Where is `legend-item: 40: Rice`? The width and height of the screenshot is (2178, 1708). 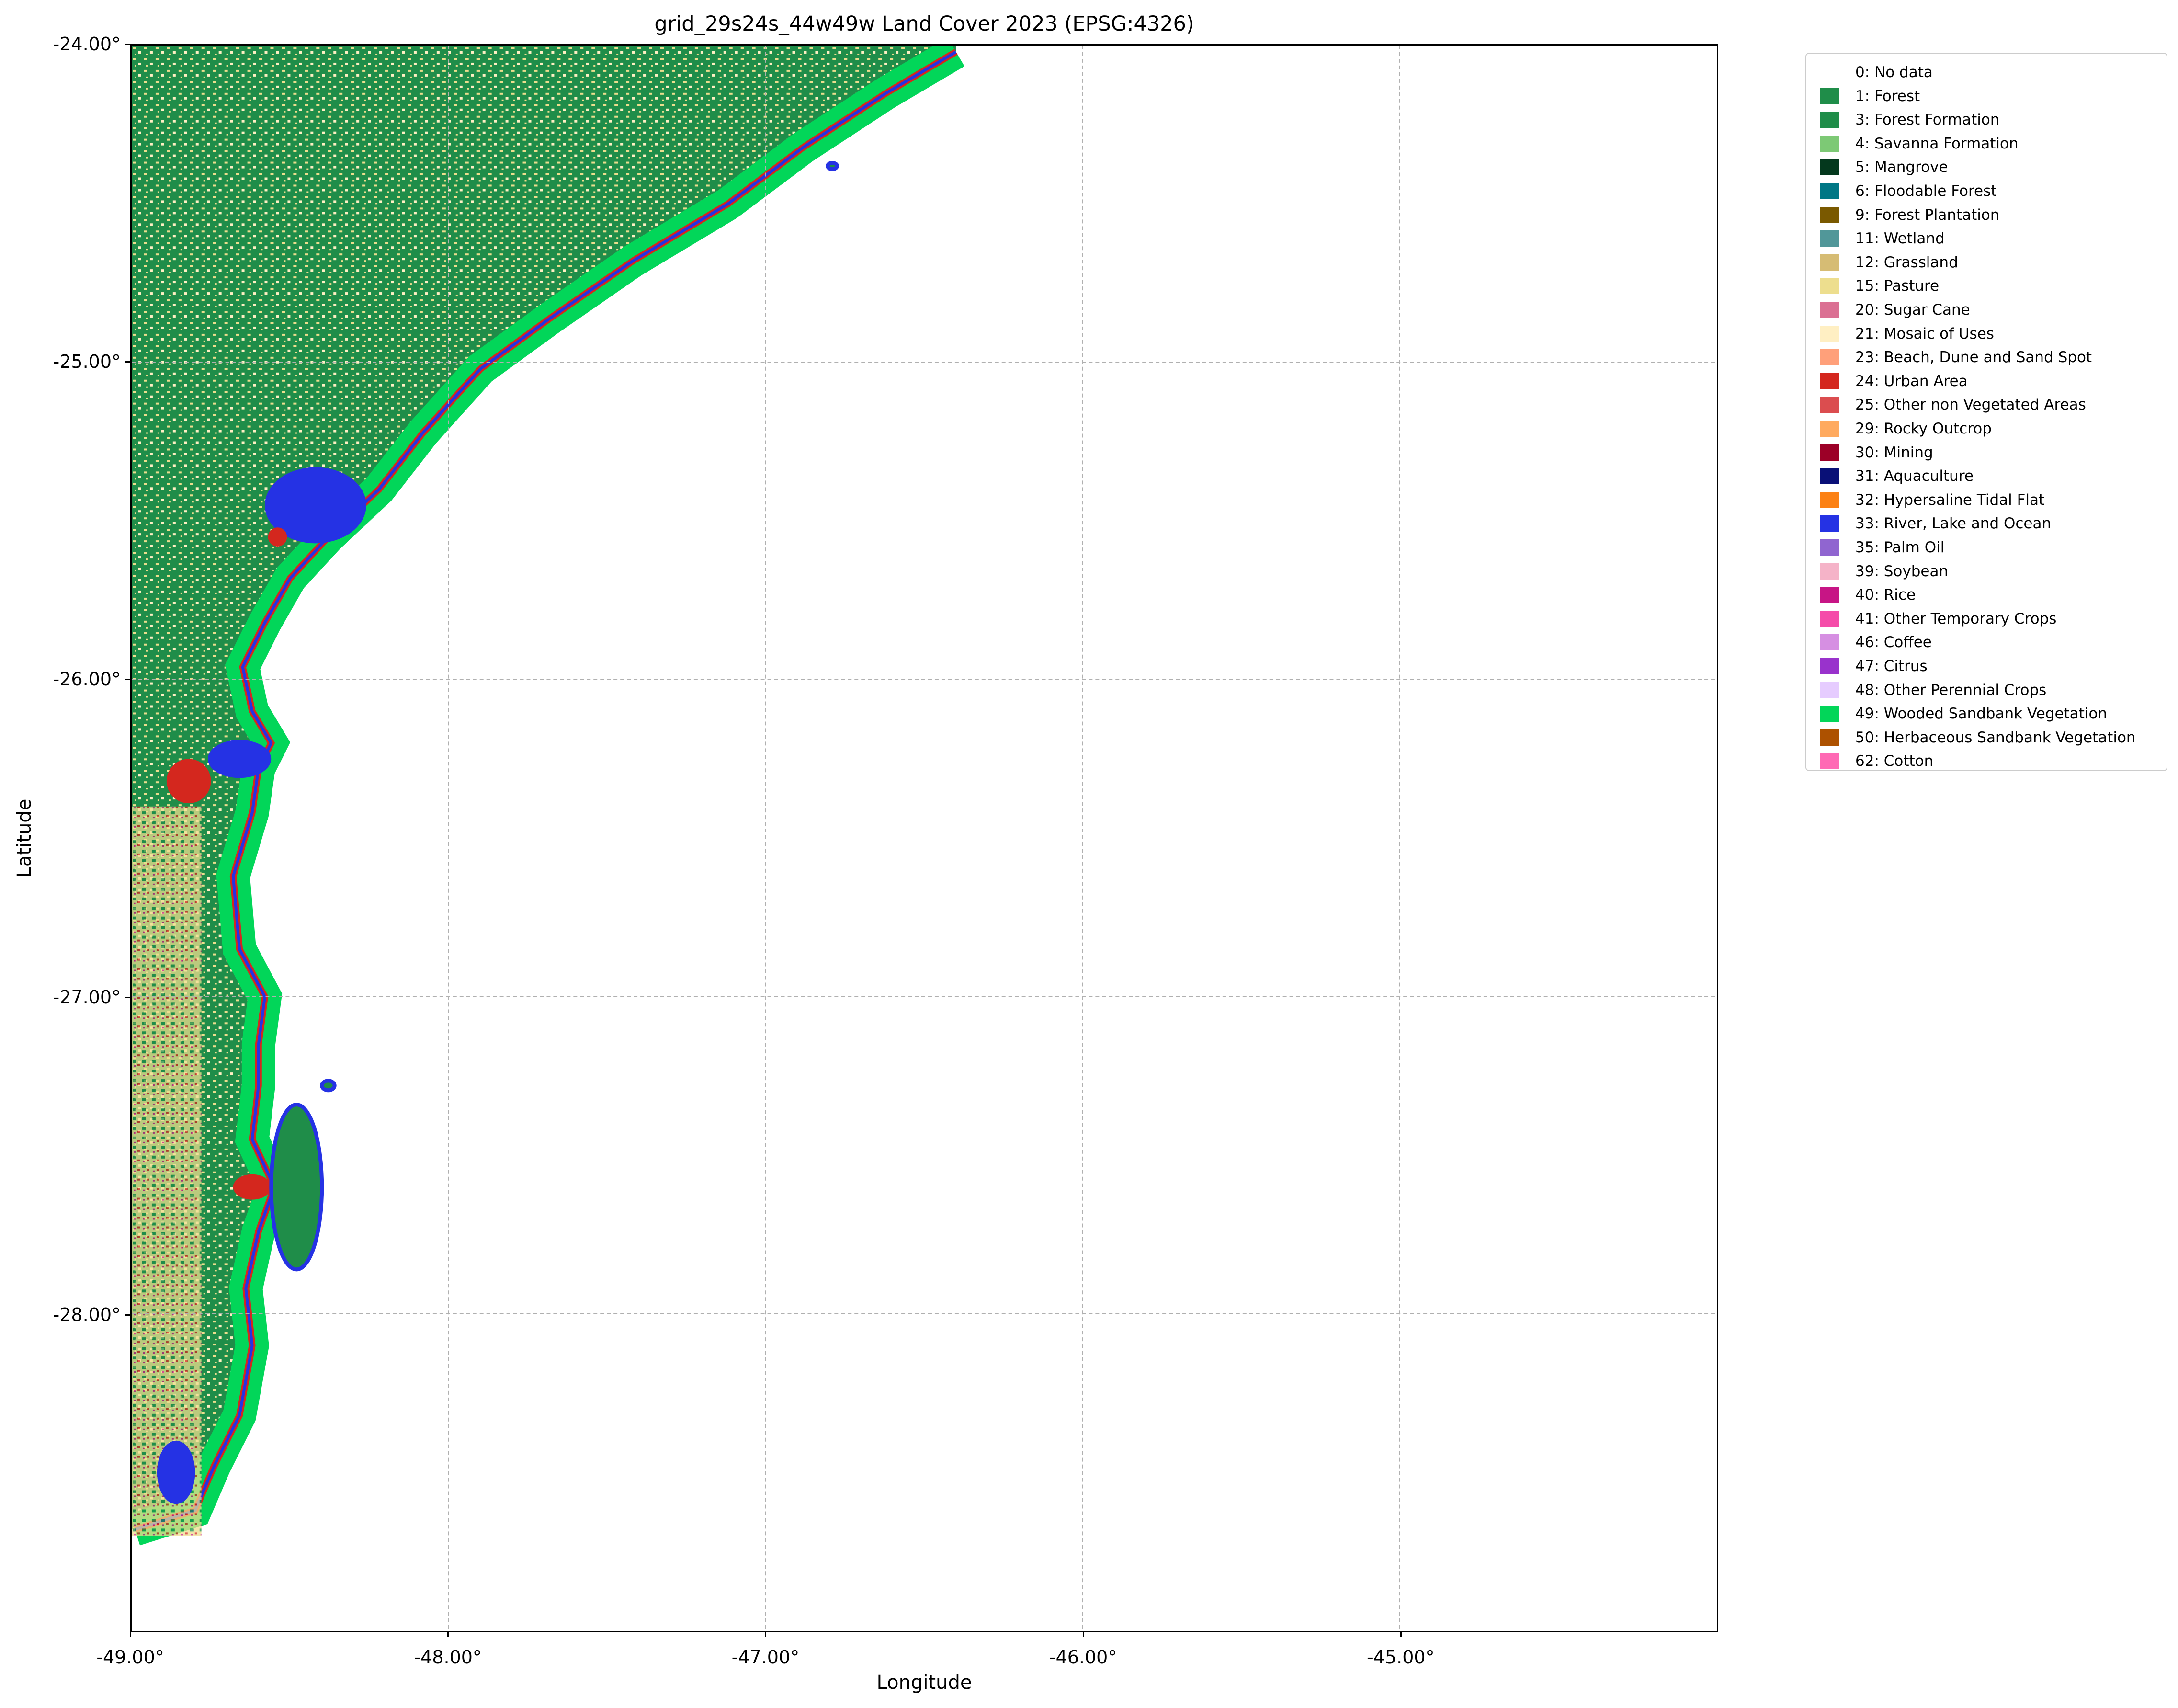
legend-item: 40: Rice is located at coordinates (1868, 595).